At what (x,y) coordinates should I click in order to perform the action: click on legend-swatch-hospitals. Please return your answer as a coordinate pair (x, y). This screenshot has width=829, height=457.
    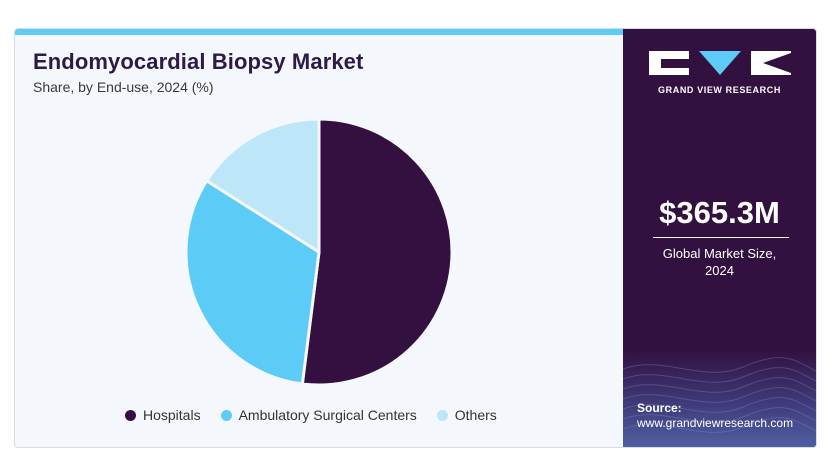
    Looking at the image, I should click on (130, 415).